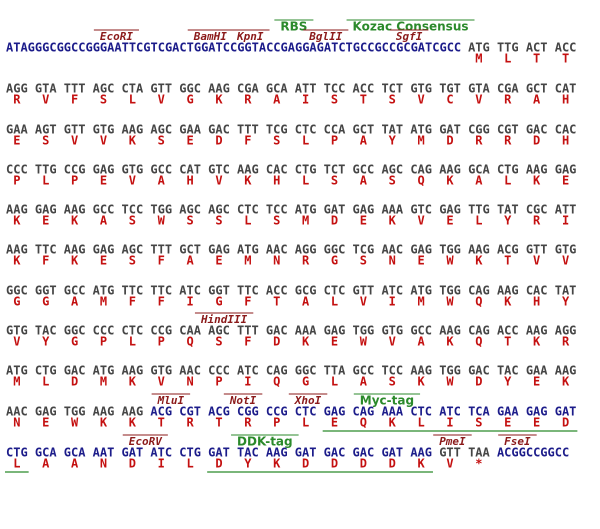 This screenshot has width=600, height=529. What do you see at coordinates (450, 89) in the screenshot?
I see `codon: TGT` at bounding box center [450, 89].